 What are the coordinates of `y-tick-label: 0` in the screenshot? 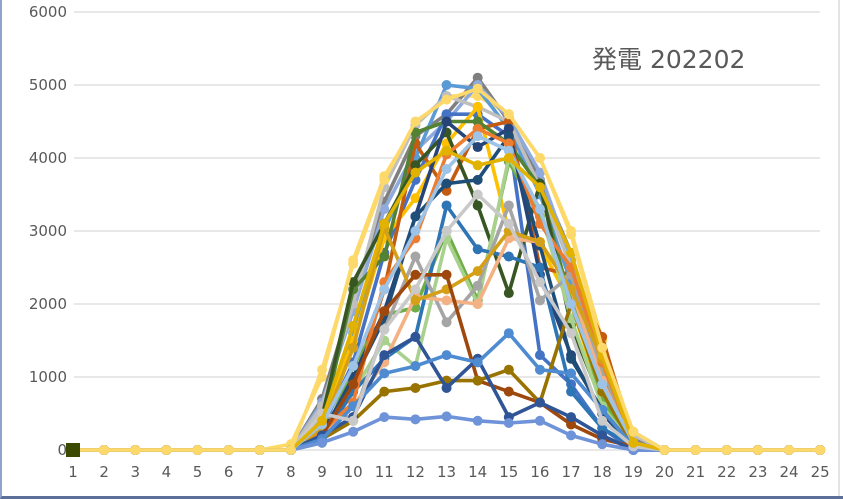 It's located at (62, 450).